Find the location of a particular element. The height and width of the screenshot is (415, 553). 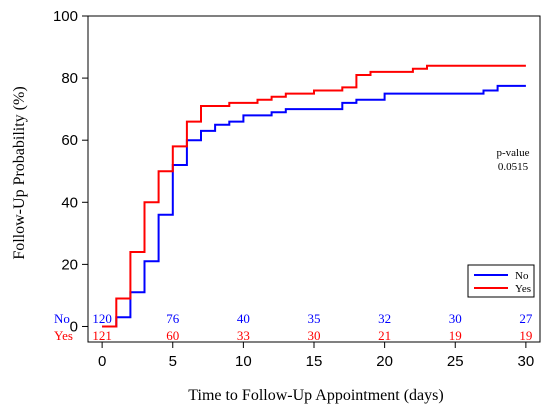

risk-cell: 32 is located at coordinates (384, 318).